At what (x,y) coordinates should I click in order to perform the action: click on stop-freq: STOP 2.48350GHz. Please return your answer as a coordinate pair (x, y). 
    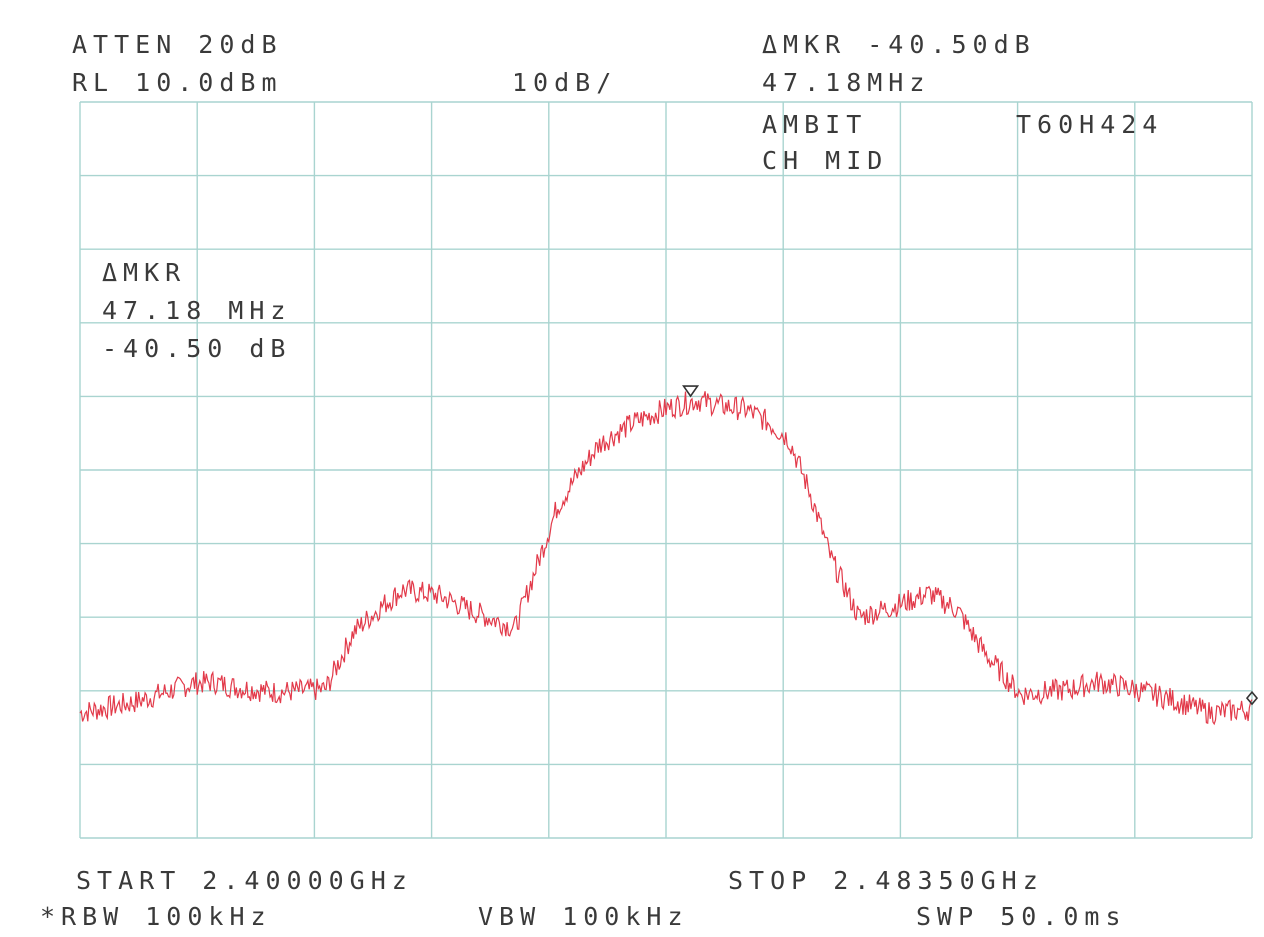
    Looking at the image, I should click on (886, 880).